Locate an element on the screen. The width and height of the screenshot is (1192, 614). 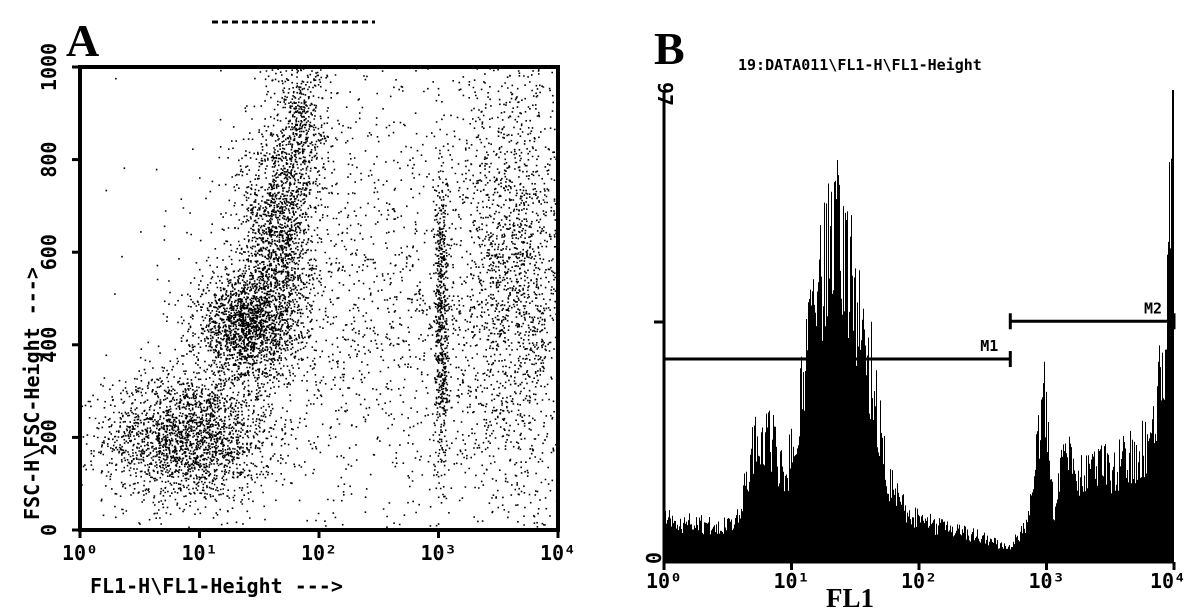
x-axis-title-b: FL1 is located at coordinates (850, 598).